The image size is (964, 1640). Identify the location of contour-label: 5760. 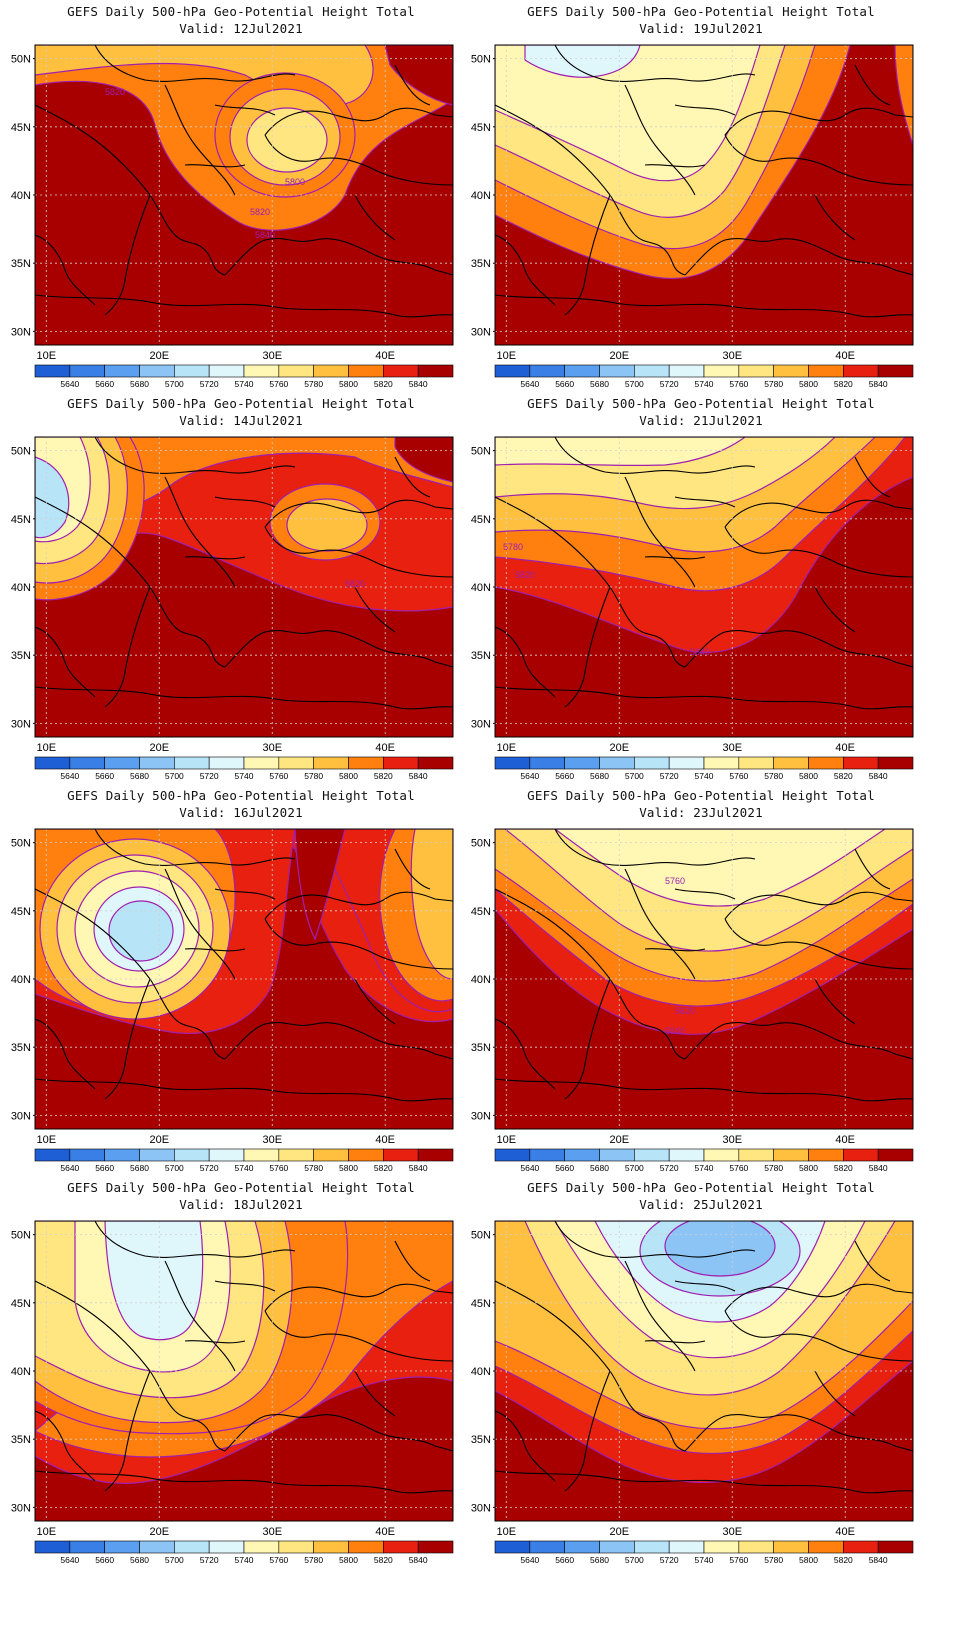
(675, 881).